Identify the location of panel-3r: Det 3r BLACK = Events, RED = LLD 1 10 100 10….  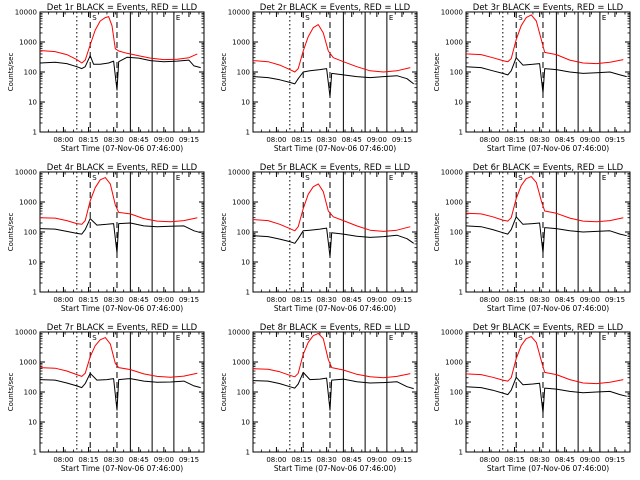
(532, 78).